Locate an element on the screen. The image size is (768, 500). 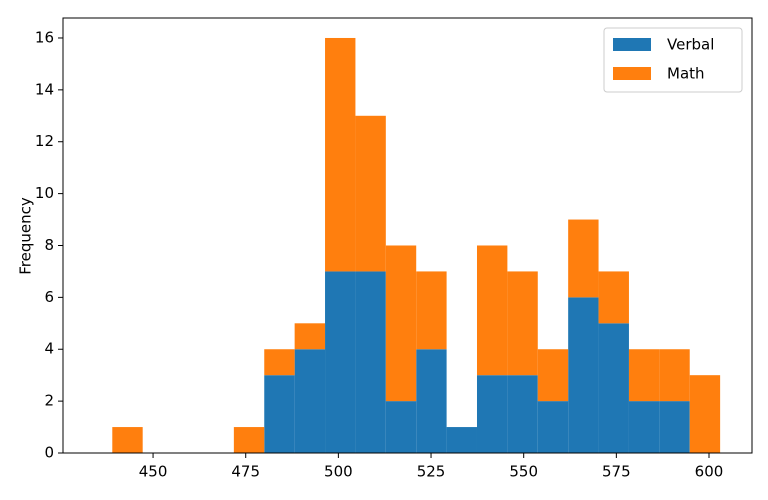
x-tick-label: 475 is located at coordinates (245, 472).